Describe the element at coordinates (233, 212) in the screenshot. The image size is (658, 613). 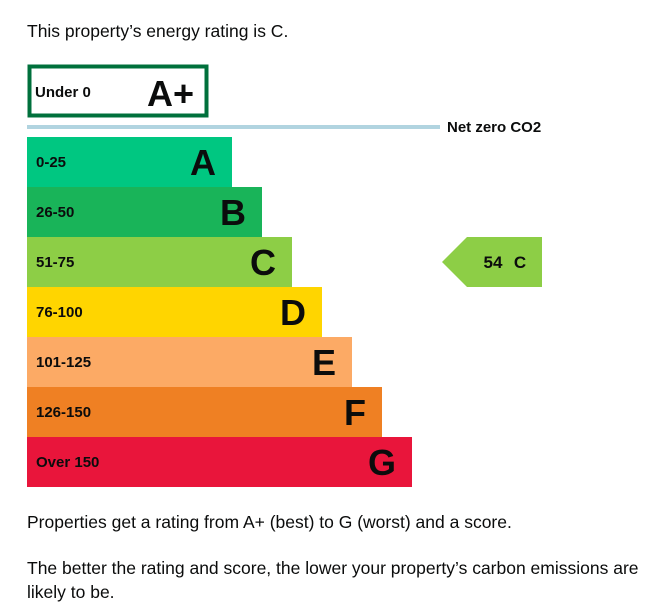
I see `band-b-letter: B` at that location.